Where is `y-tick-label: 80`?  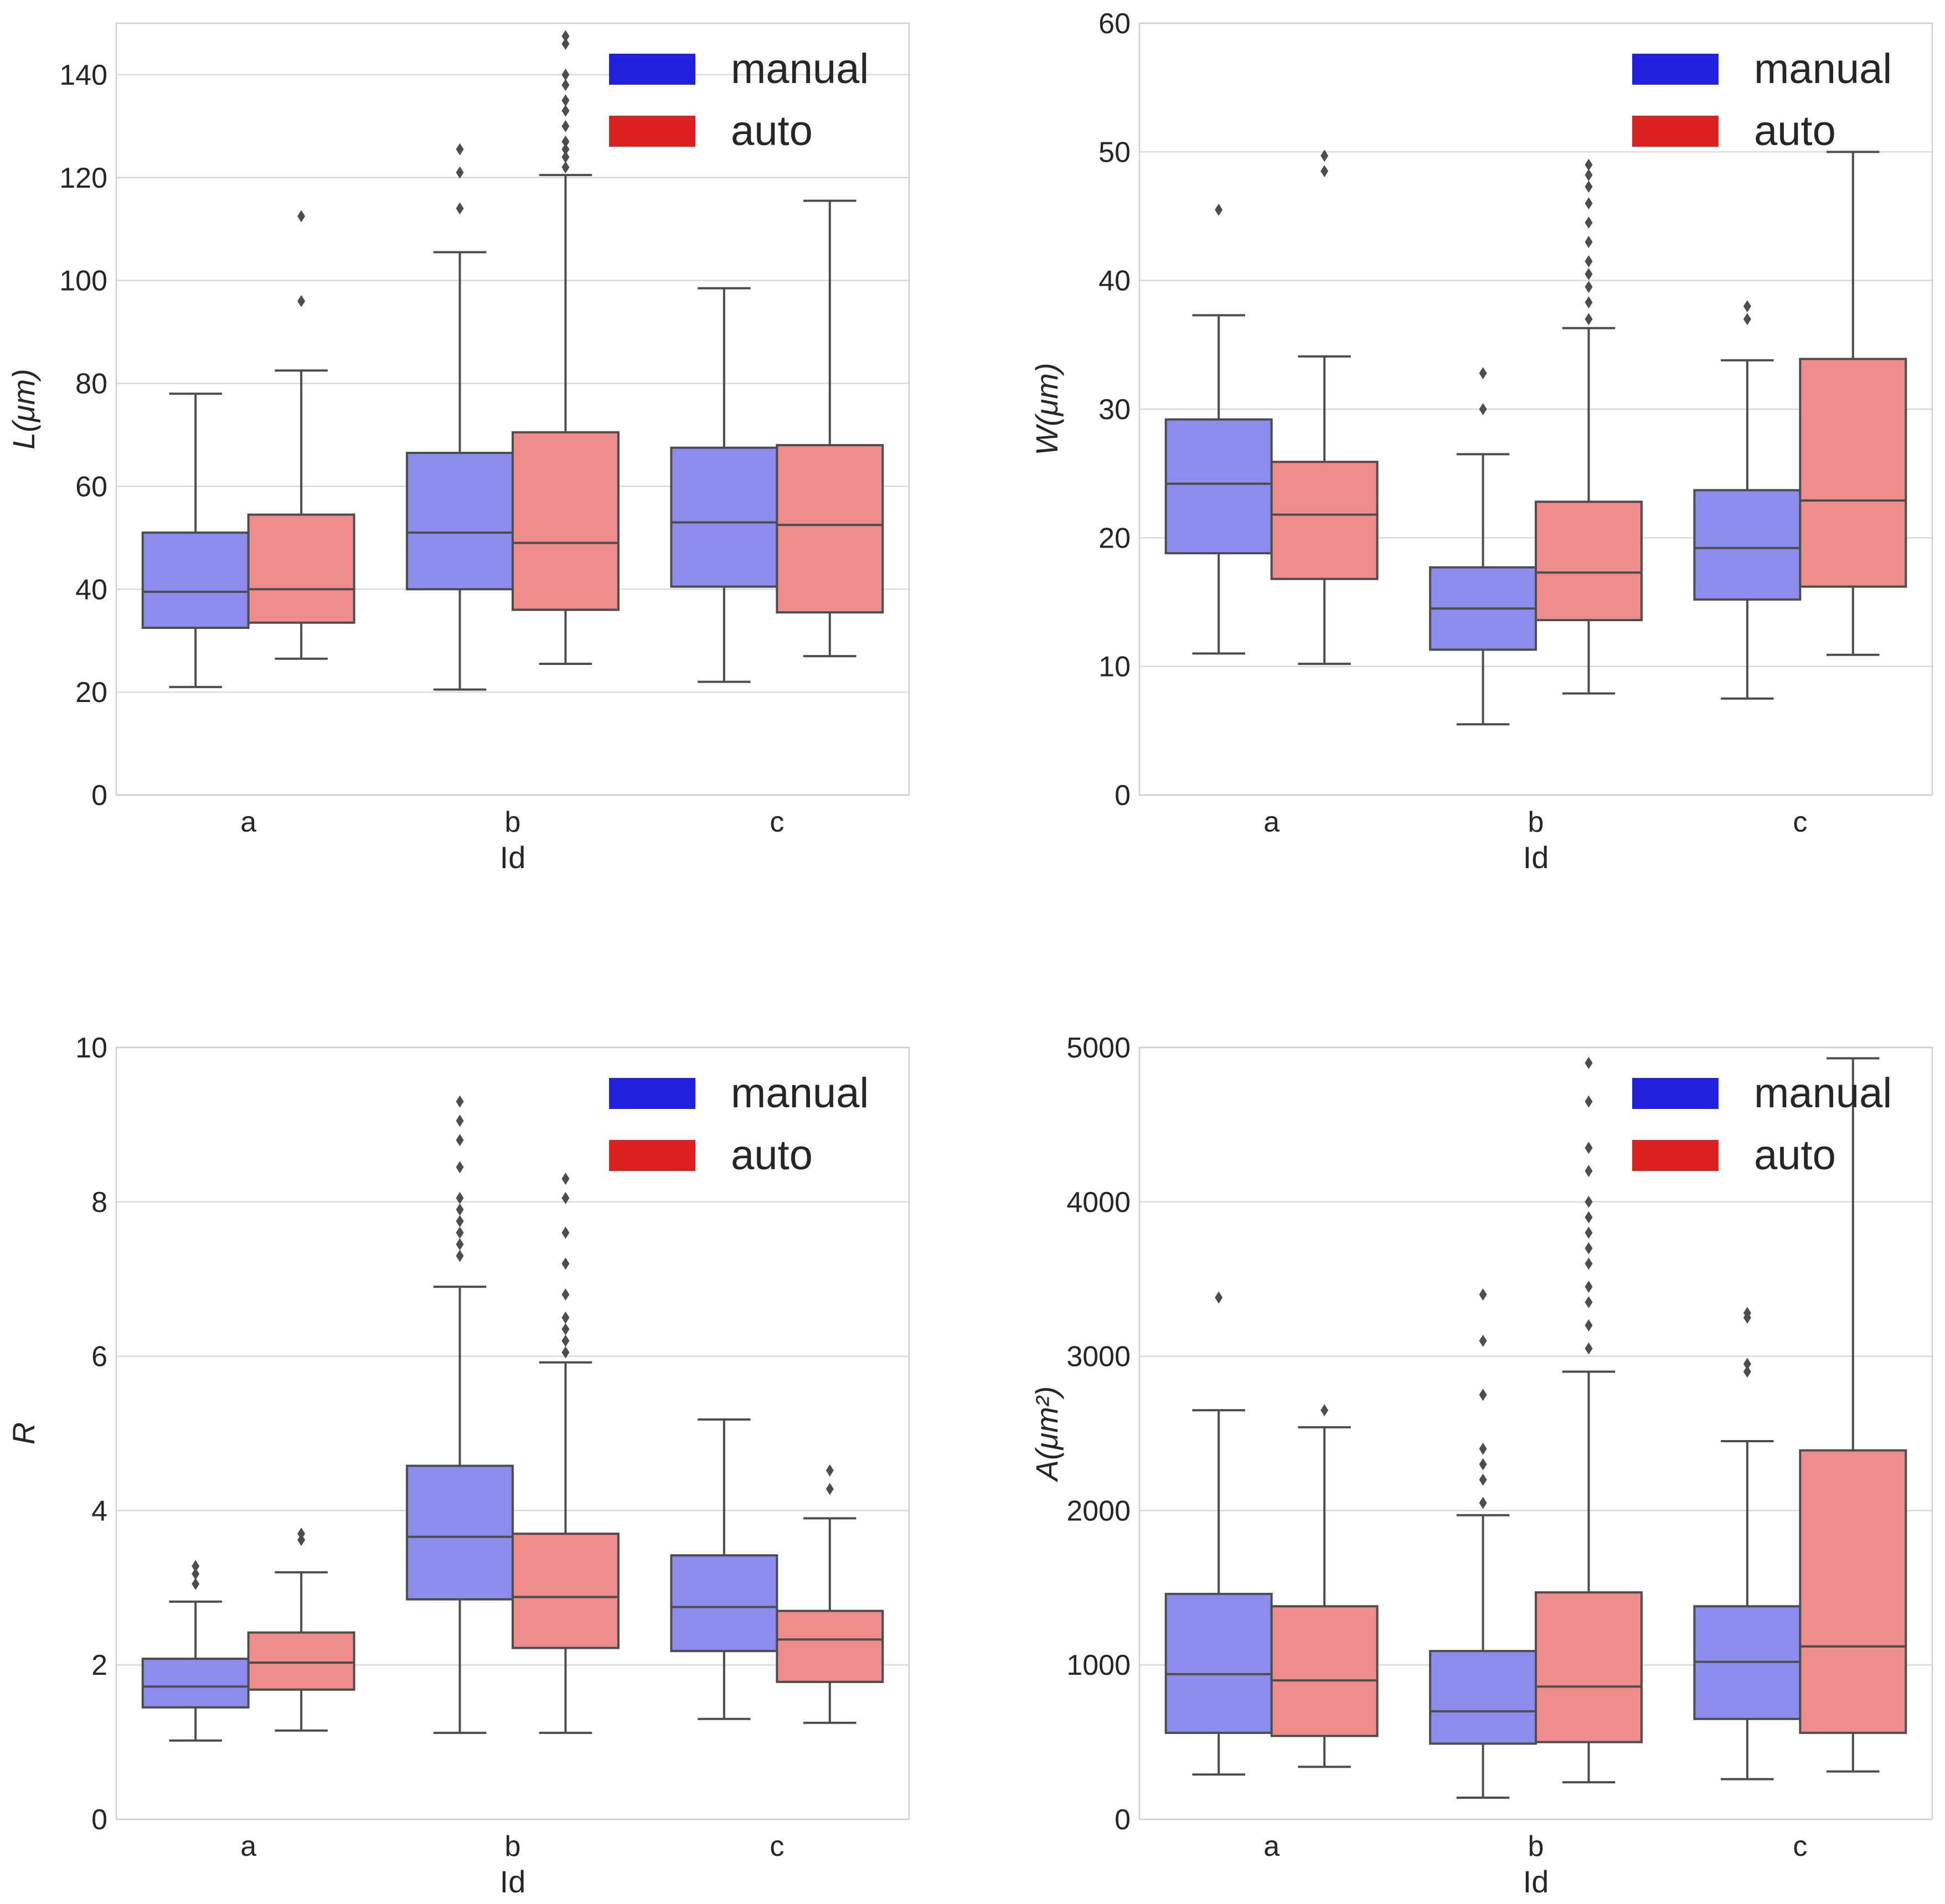
y-tick-label: 80 is located at coordinates (91, 384).